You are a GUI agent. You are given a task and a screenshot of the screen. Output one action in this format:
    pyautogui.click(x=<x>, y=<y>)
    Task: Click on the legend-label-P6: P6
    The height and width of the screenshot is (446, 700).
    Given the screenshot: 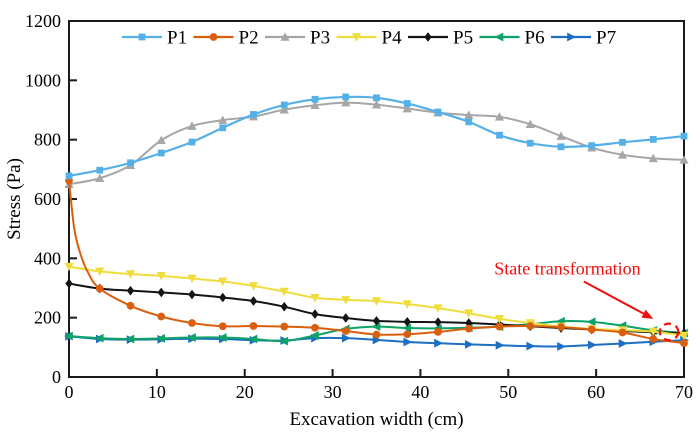 What is the action you would take?
    pyautogui.click(x=535, y=38)
    